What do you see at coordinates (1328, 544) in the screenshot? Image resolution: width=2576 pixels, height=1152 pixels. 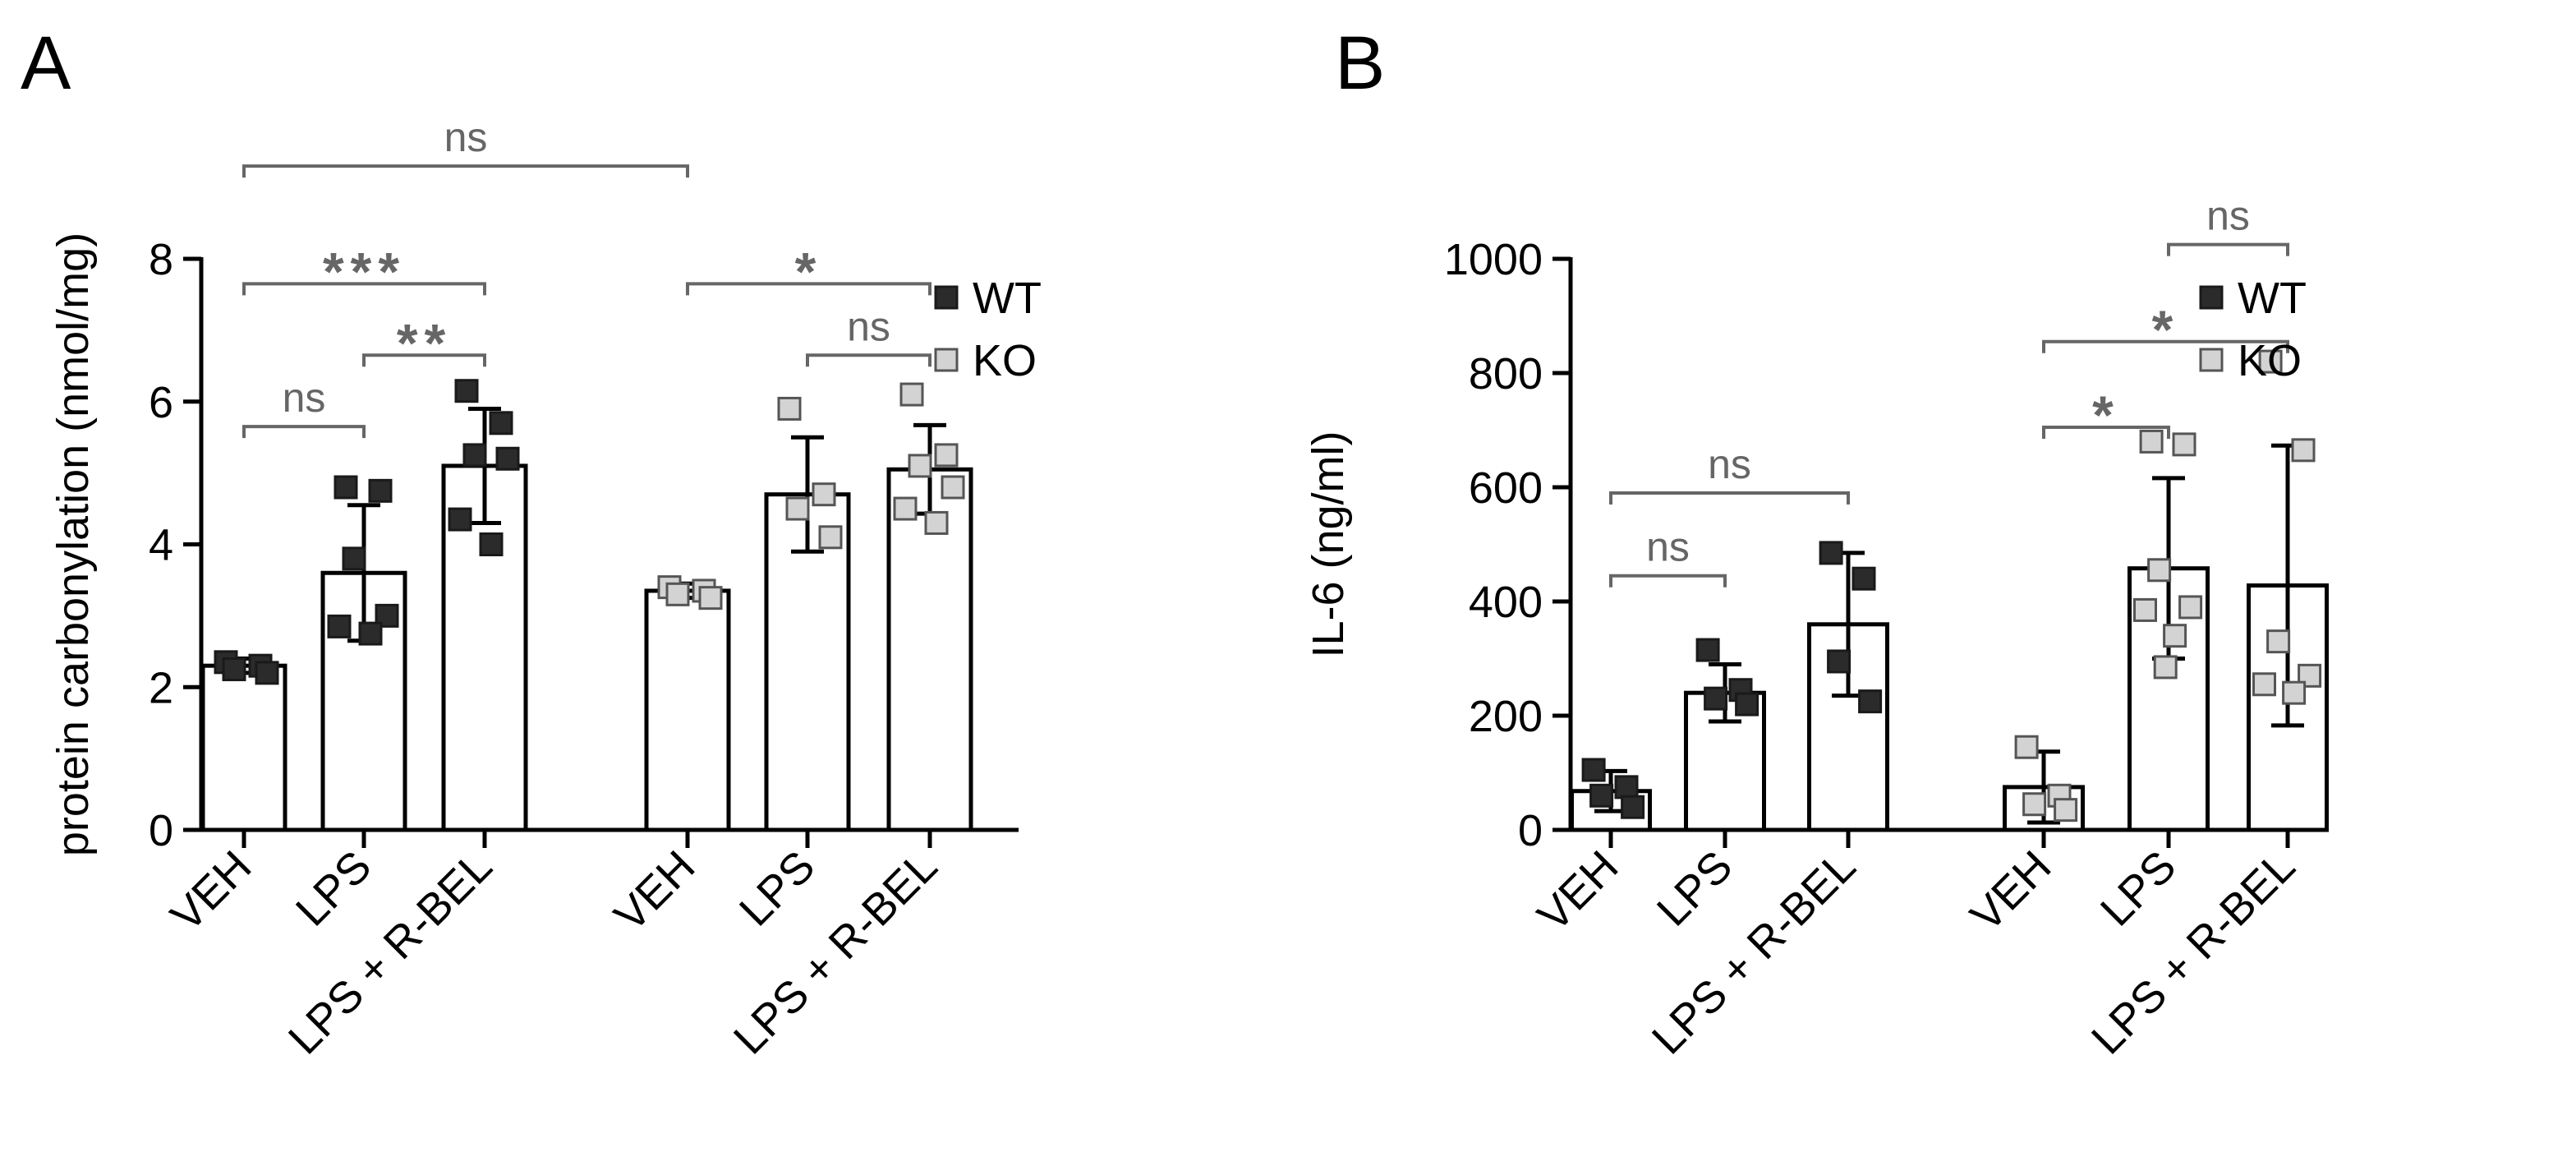 I see `y-axis-label: IL-6 (ng/ml)` at bounding box center [1328, 544].